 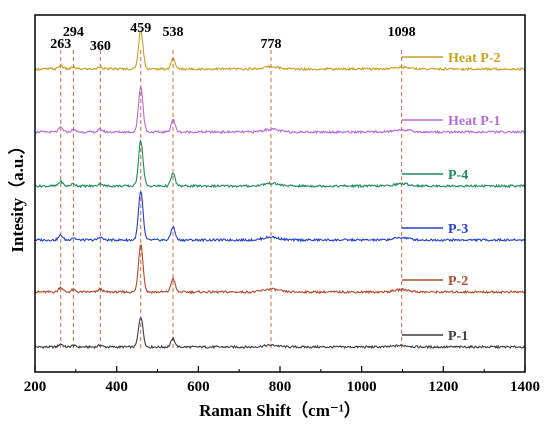 I want to click on x-axis: 200 400 600 800 1000 1200 1400, so click(x=282, y=380).